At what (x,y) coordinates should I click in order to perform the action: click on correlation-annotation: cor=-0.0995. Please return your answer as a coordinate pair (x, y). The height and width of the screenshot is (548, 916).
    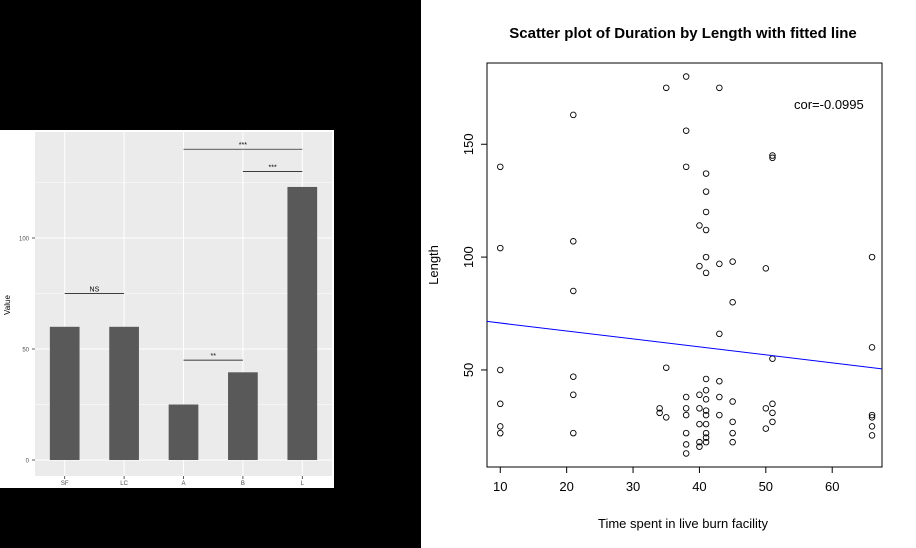
    Looking at the image, I should click on (829, 104).